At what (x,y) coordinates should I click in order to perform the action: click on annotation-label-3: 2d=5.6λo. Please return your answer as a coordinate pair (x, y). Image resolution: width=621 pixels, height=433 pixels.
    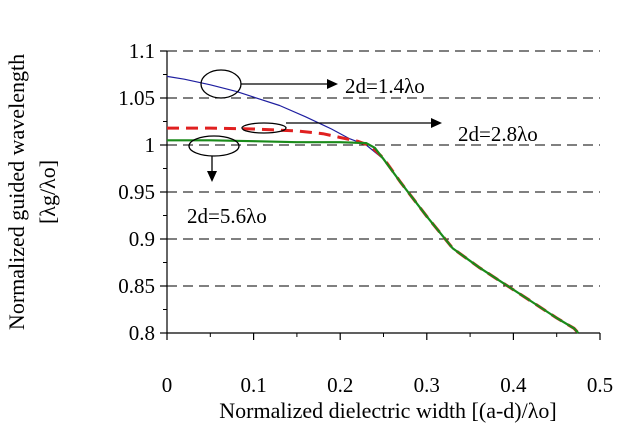
    Looking at the image, I should click on (227, 216).